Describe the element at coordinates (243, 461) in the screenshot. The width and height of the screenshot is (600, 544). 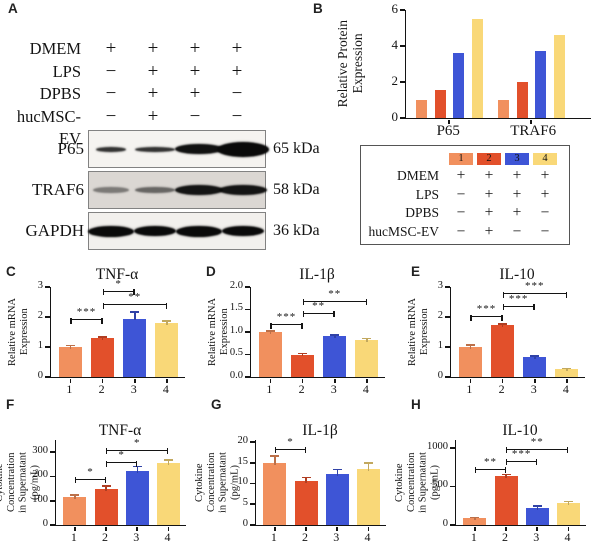
I see `y-tick-label: 15` at that location.